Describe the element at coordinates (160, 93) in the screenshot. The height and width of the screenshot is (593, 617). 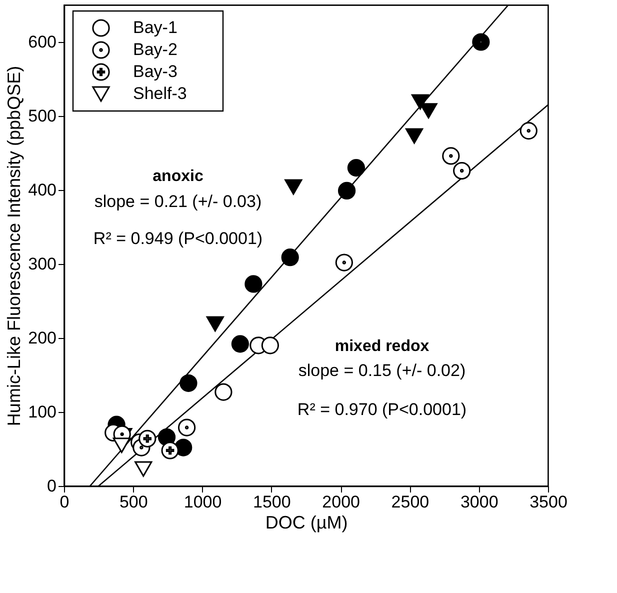
I see `legend-label: Shelf-3` at that location.